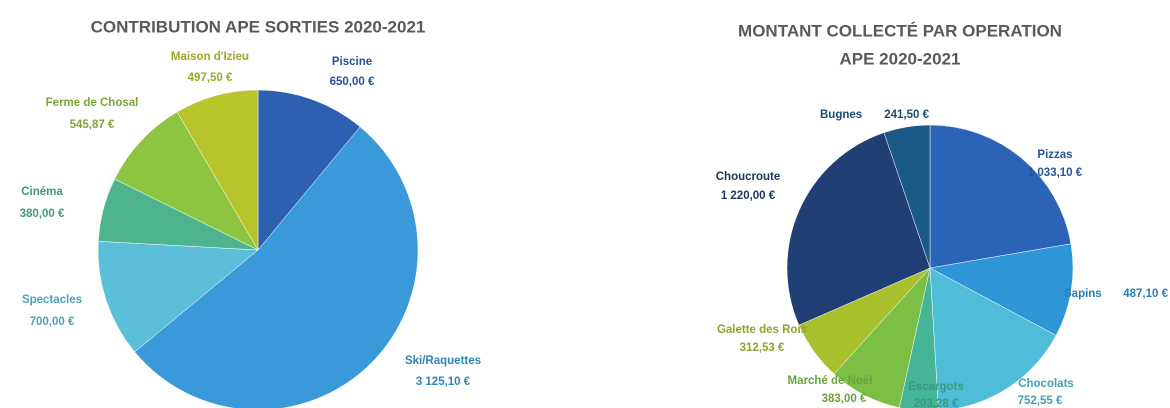 This screenshot has width=1170, height=408. I want to click on slice-name: Bugnes, so click(841, 115).